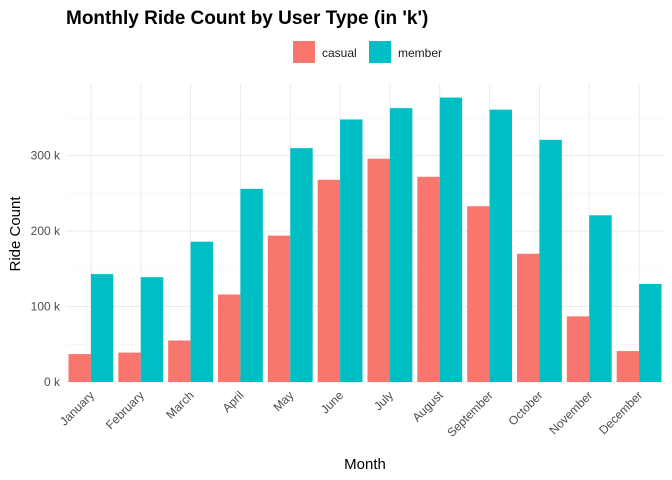 The width and height of the screenshot is (672, 480). I want to click on bar-member-june, so click(351, 251).